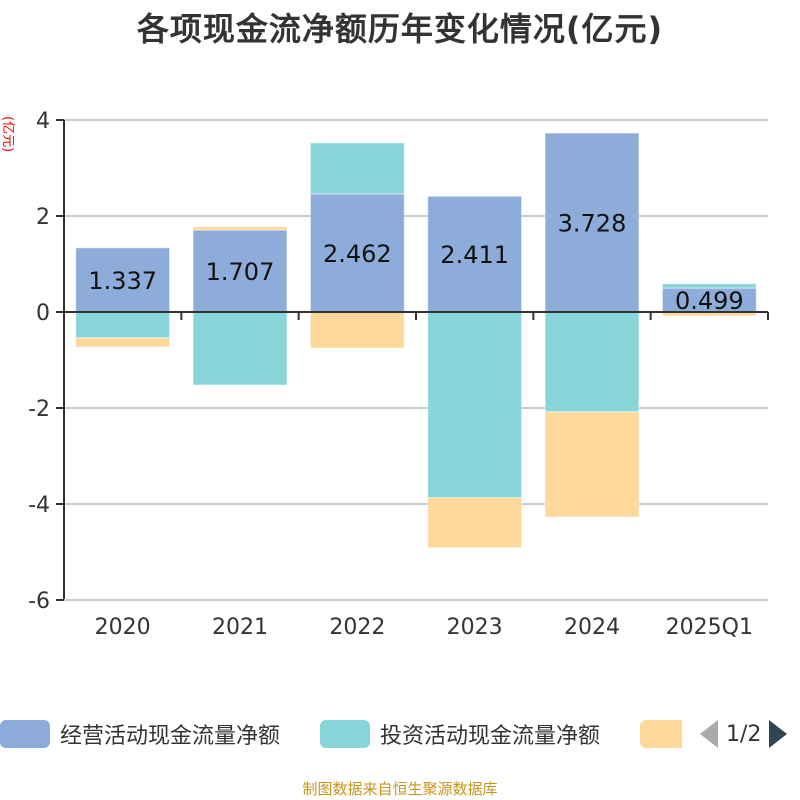 This screenshot has width=800, height=800. What do you see at coordinates (43, 121) in the screenshot?
I see `y-tick-label: 4` at bounding box center [43, 121].